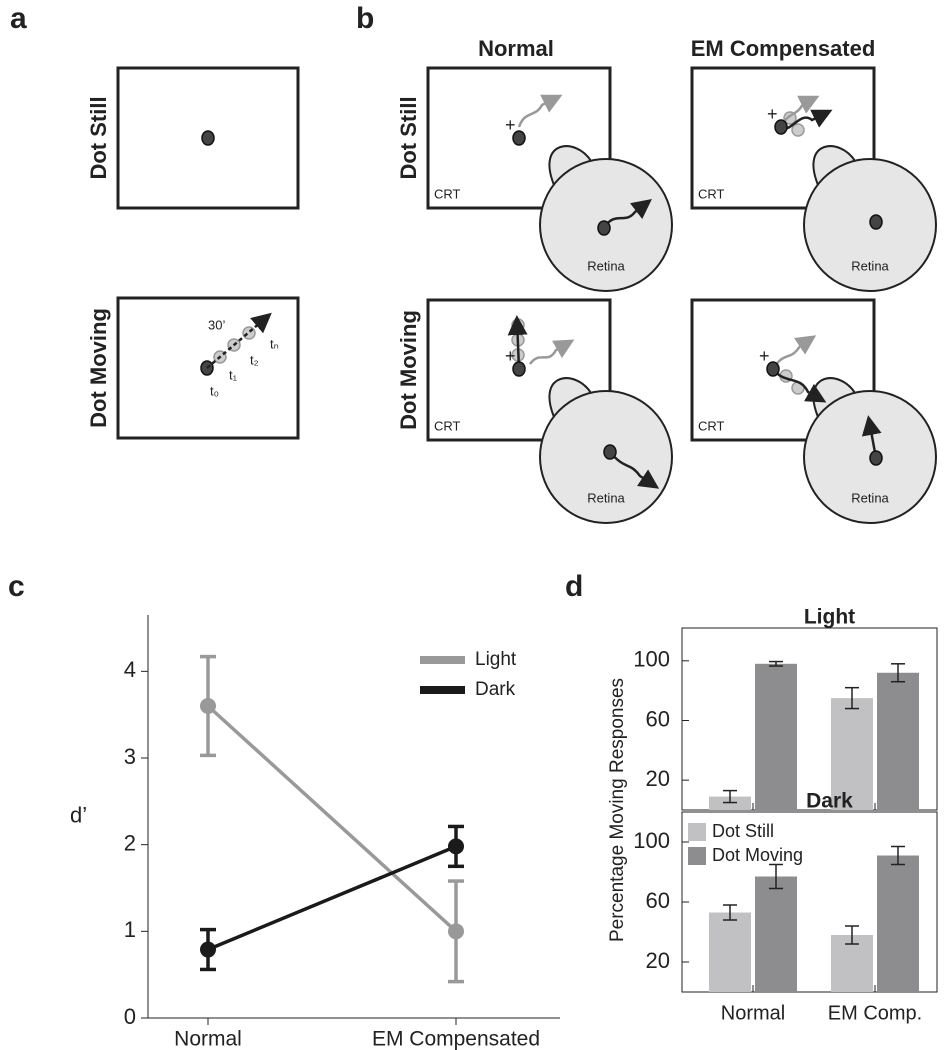  Describe the element at coordinates (254, 359) in the screenshot. I see `time-label: t₂` at that location.